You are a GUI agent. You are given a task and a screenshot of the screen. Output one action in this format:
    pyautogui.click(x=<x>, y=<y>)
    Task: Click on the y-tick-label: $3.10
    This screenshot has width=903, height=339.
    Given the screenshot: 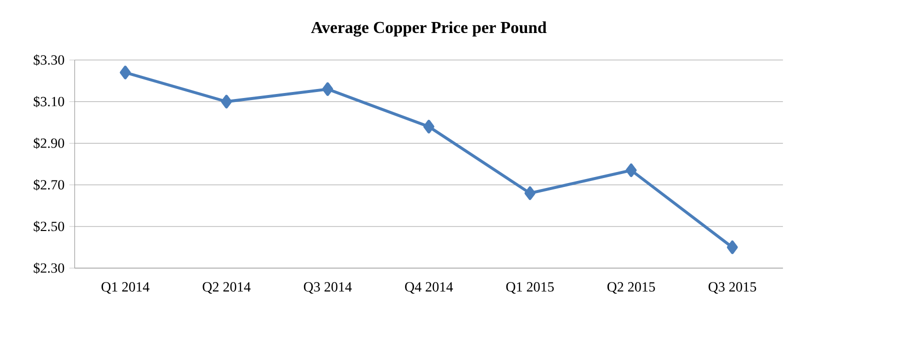 What is the action you would take?
    pyautogui.click(x=49, y=102)
    